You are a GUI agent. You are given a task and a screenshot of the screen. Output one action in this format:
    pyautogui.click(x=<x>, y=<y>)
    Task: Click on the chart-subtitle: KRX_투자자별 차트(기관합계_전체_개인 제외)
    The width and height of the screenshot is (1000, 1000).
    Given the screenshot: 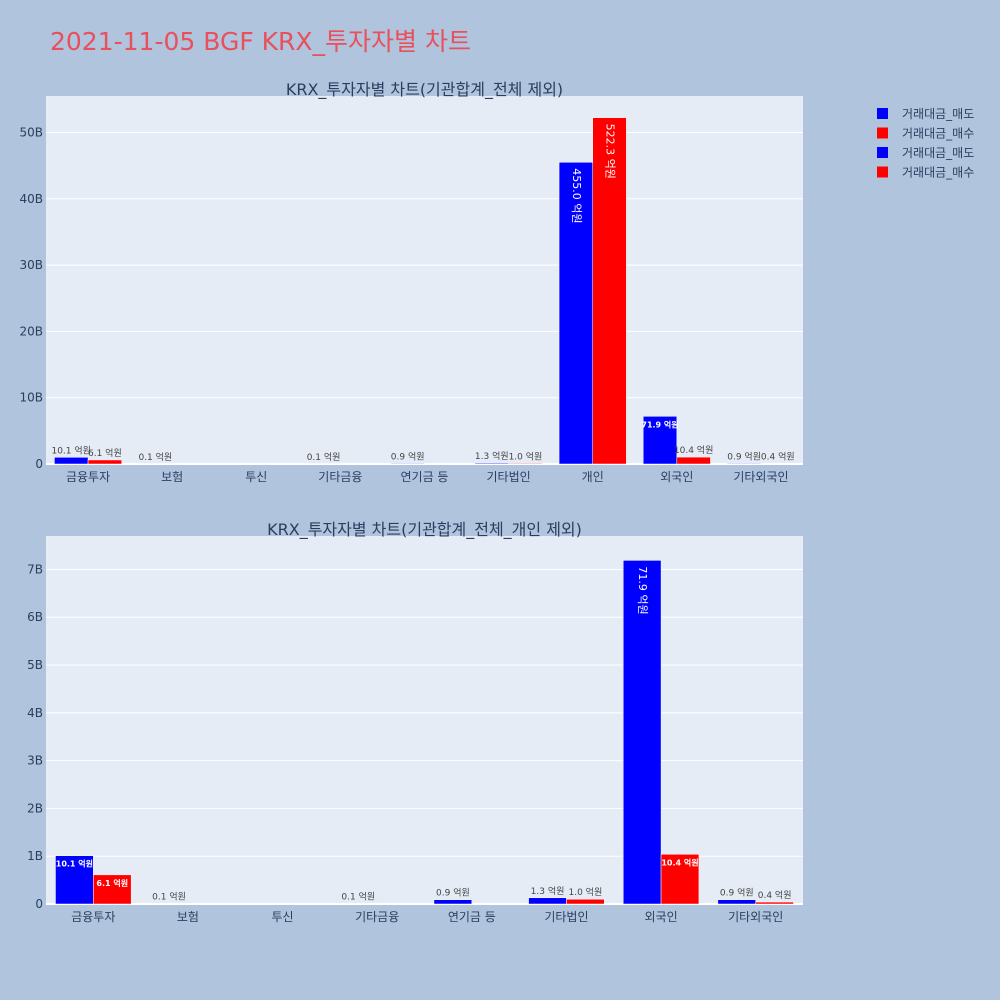 What is the action you would take?
    pyautogui.click(x=424, y=530)
    